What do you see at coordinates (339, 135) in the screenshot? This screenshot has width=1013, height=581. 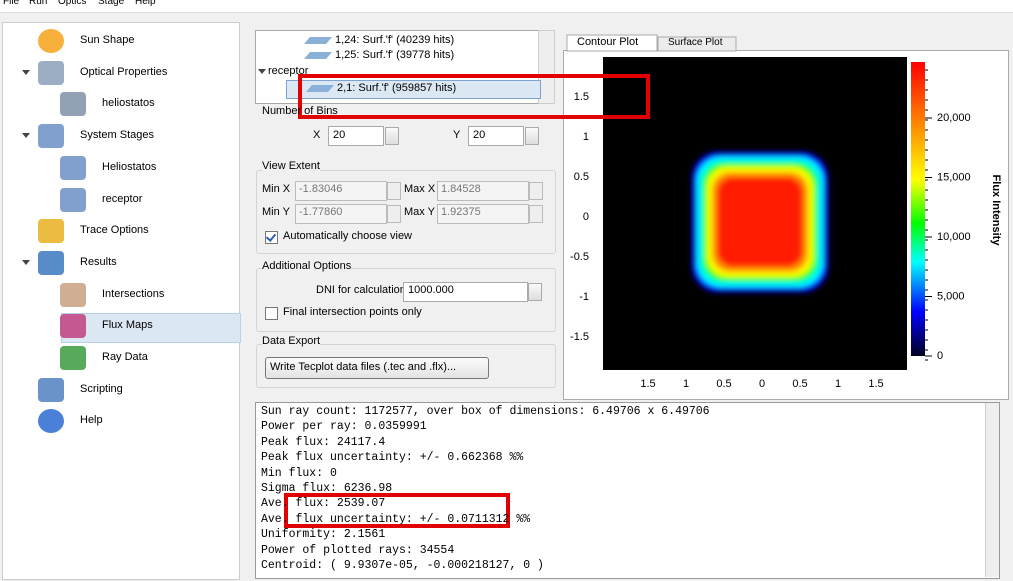 I see `input-value: 20` at bounding box center [339, 135].